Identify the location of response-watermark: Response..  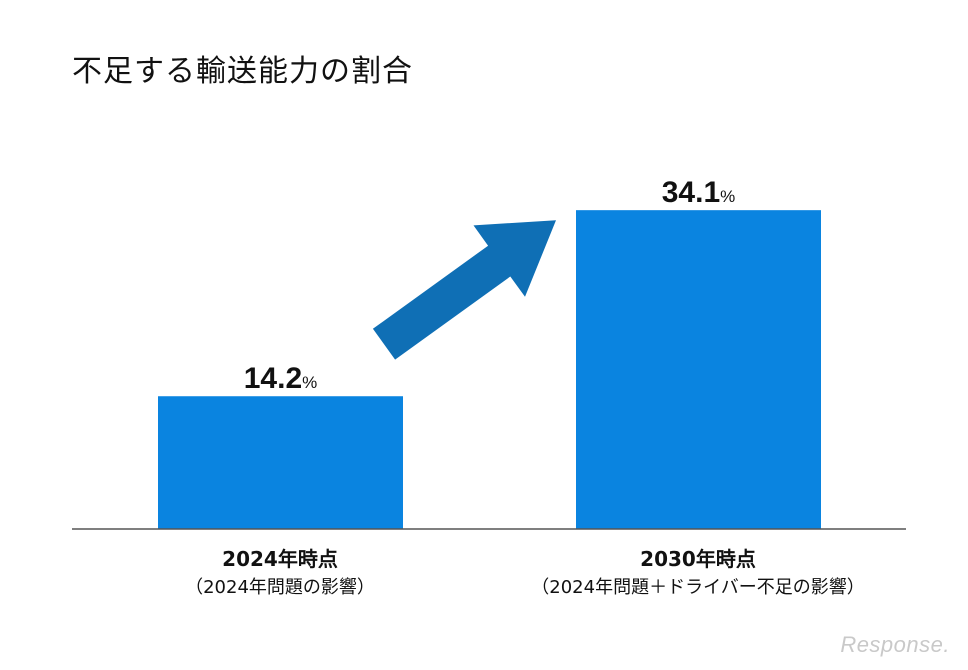
(895, 644).